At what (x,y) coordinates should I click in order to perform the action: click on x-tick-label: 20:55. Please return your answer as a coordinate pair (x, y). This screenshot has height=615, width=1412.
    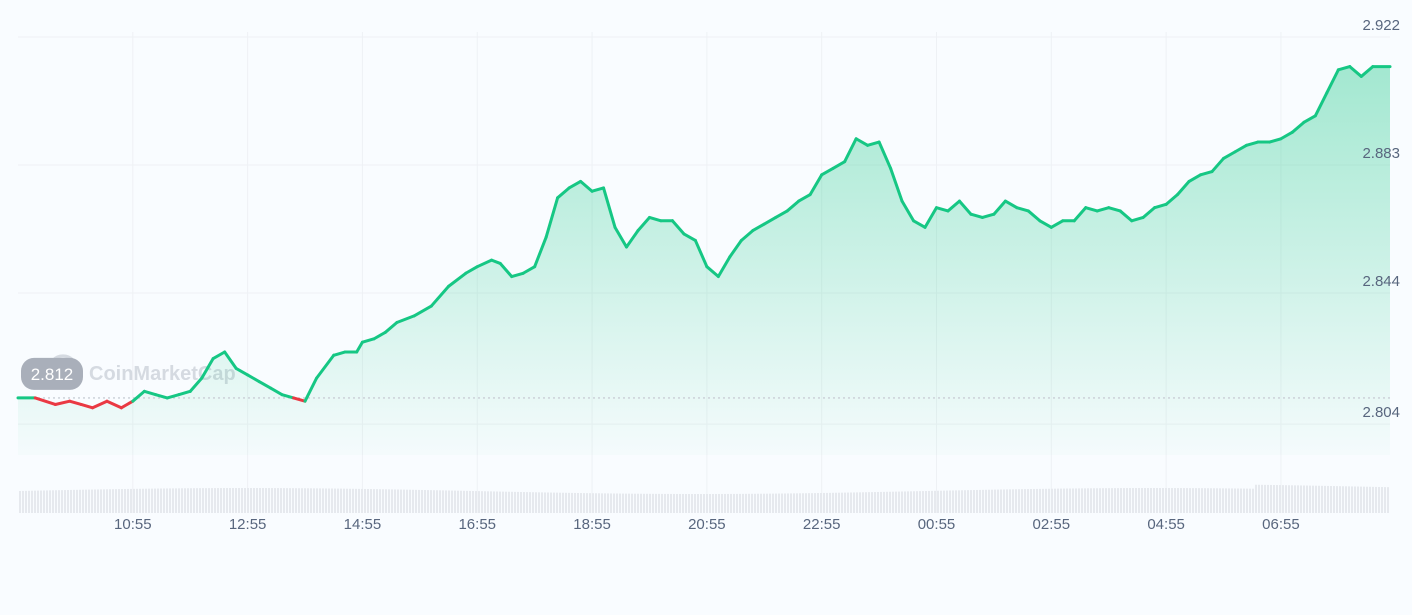
    Looking at the image, I should click on (707, 524).